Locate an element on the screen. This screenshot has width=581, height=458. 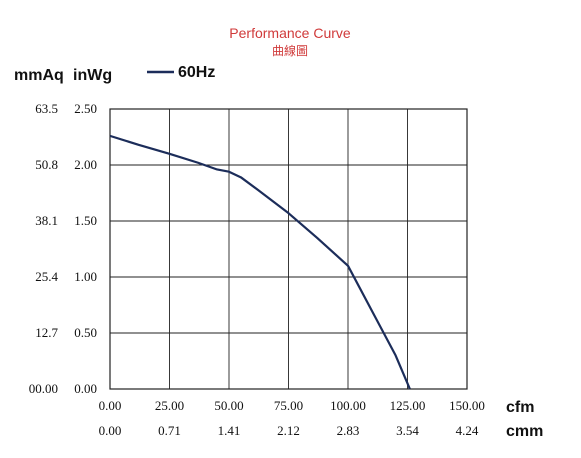
legend-label: 60Hz is located at coordinates (196, 72).